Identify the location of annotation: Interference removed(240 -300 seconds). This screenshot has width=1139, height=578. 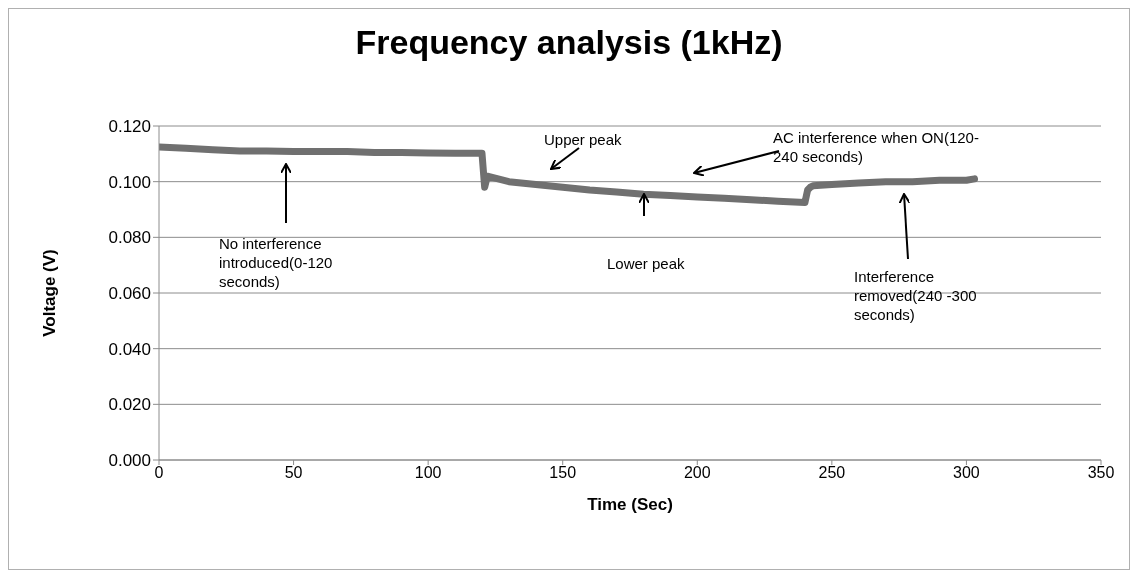
(916, 295).